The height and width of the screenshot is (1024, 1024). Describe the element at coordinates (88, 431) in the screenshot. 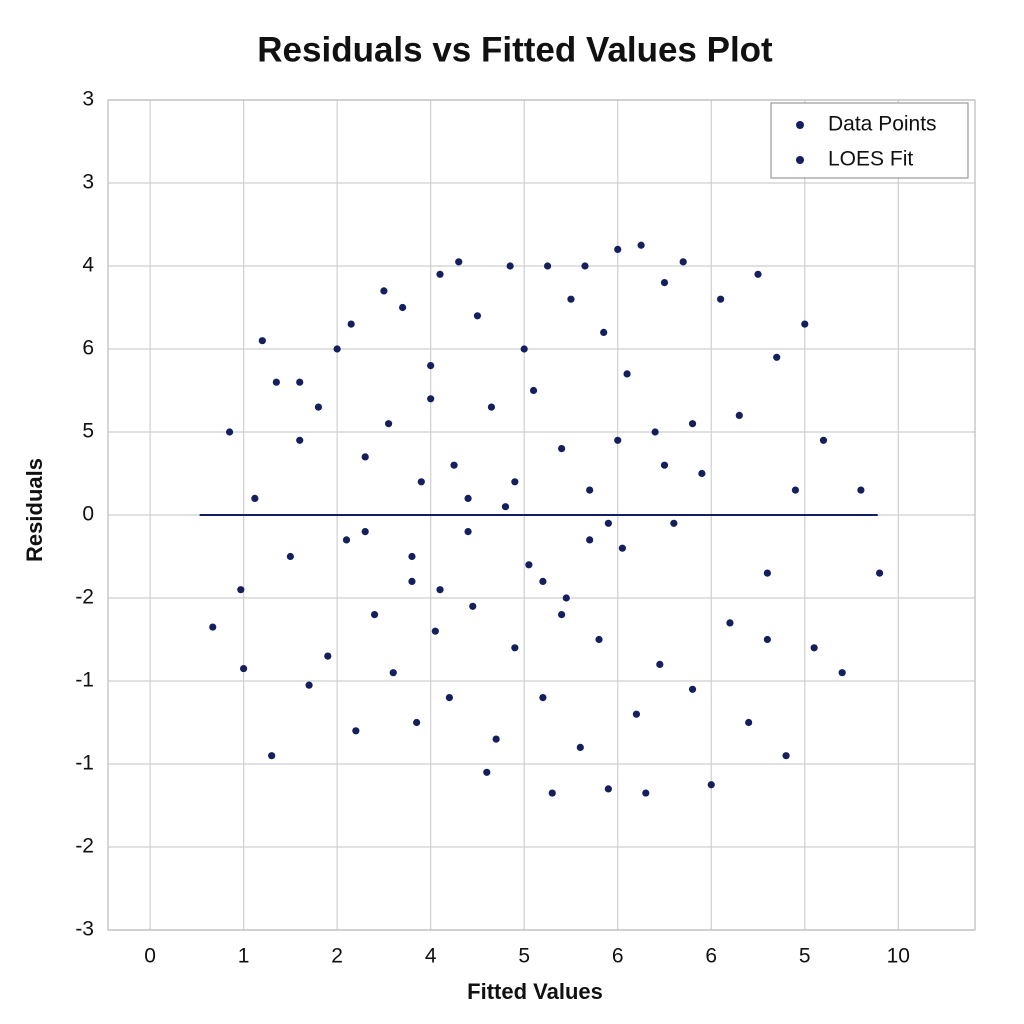

I see `y-tick-label: 5` at that location.